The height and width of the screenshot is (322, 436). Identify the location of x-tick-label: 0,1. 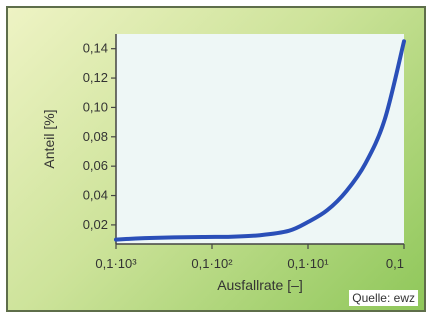
(395, 263).